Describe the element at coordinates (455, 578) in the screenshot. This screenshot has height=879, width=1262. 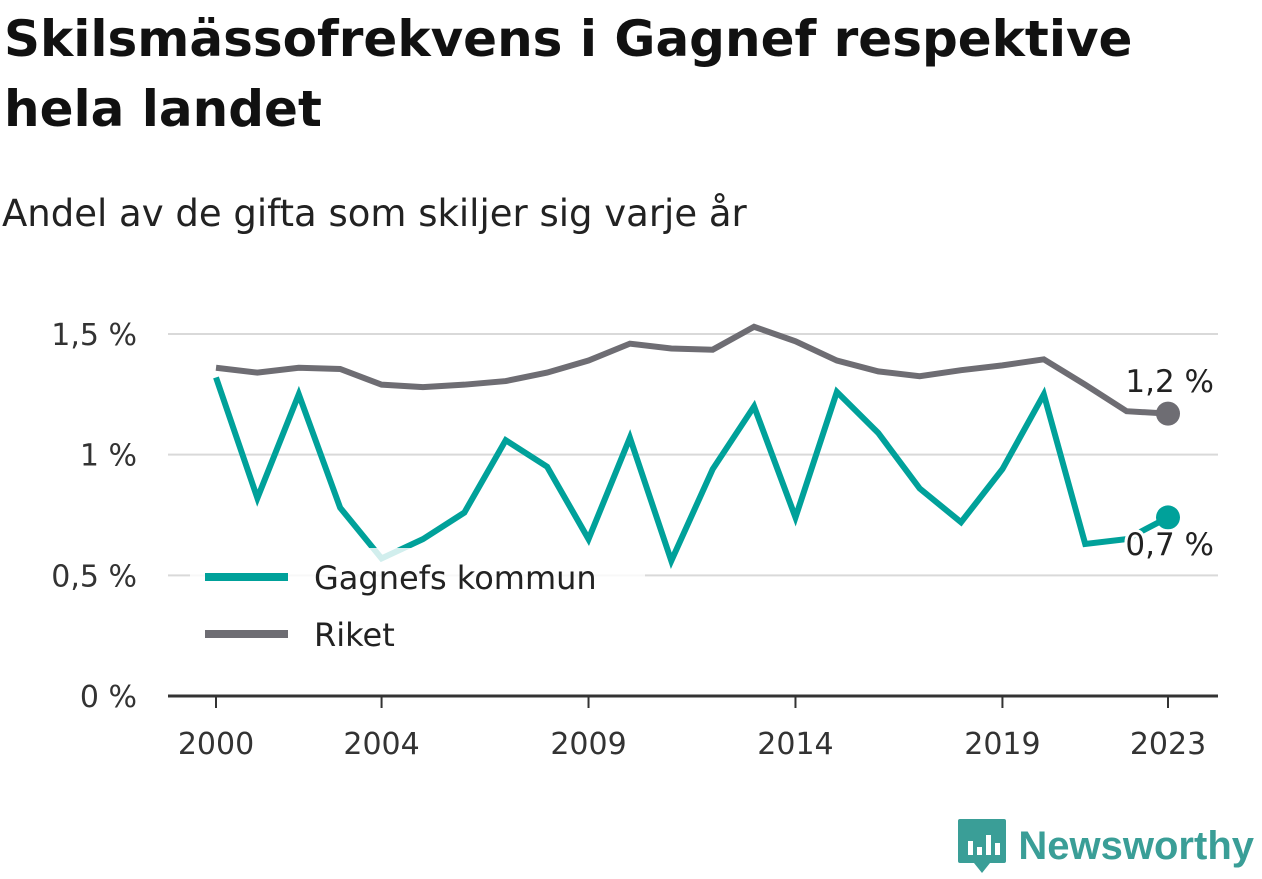
I see `legend-label-gagnef: Gagnefs kommun` at that location.